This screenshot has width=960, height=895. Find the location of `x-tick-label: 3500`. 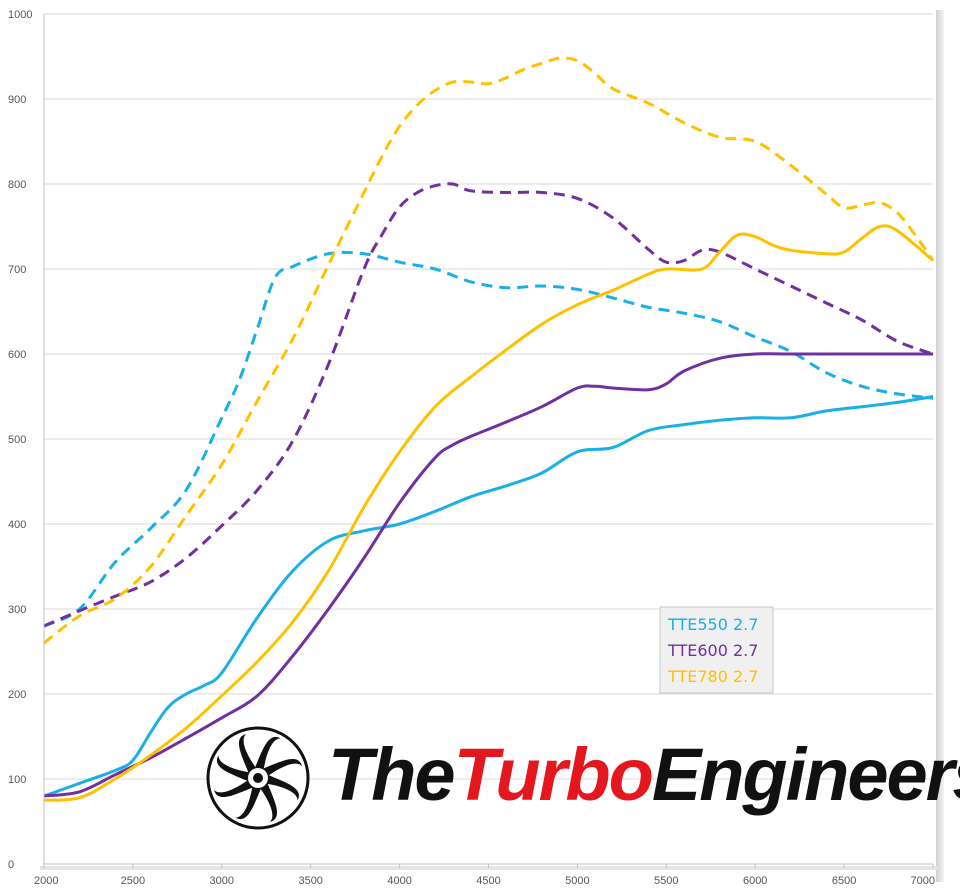

x-tick-label: 3500 is located at coordinates (310, 881).